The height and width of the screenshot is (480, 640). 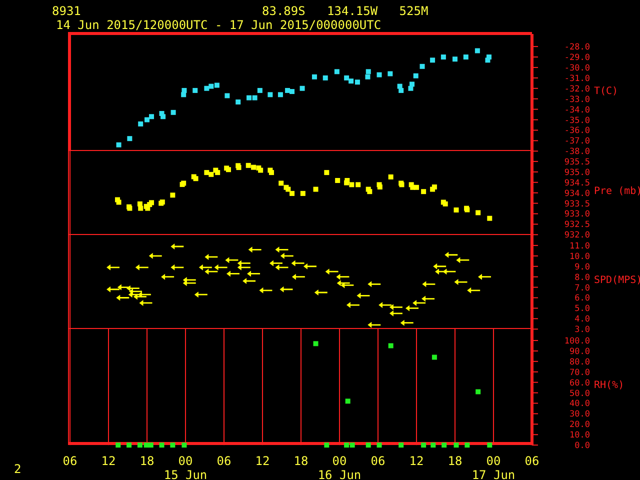 What do you see at coordinates (66, 11) in the screenshot?
I see `chart-title: 8931` at bounding box center [66, 11].